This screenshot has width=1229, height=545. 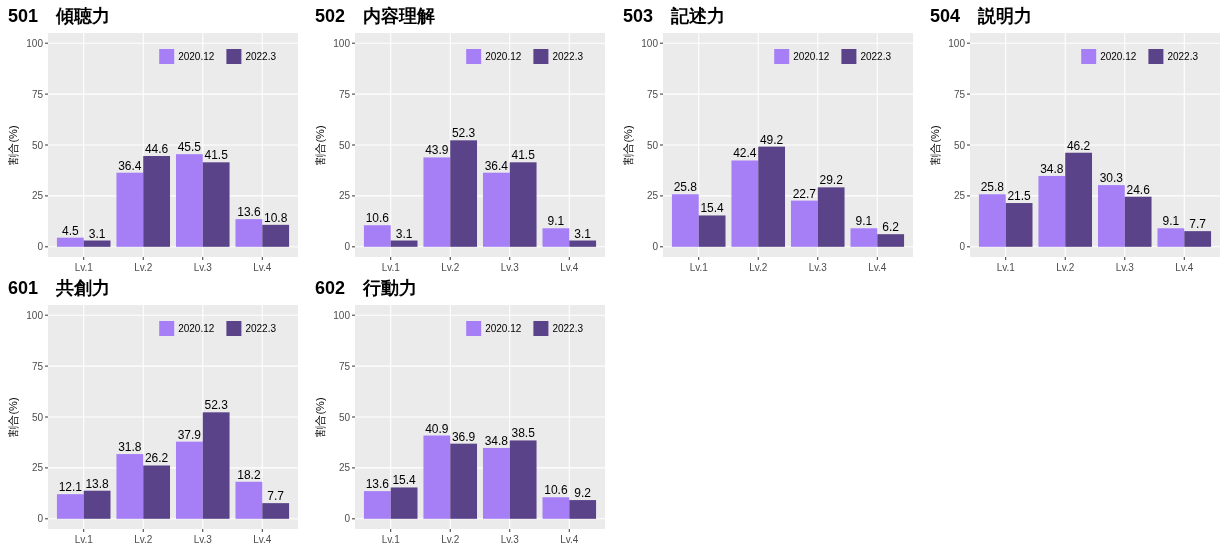 I want to click on data-label: 36.9, so click(x=464, y=436).